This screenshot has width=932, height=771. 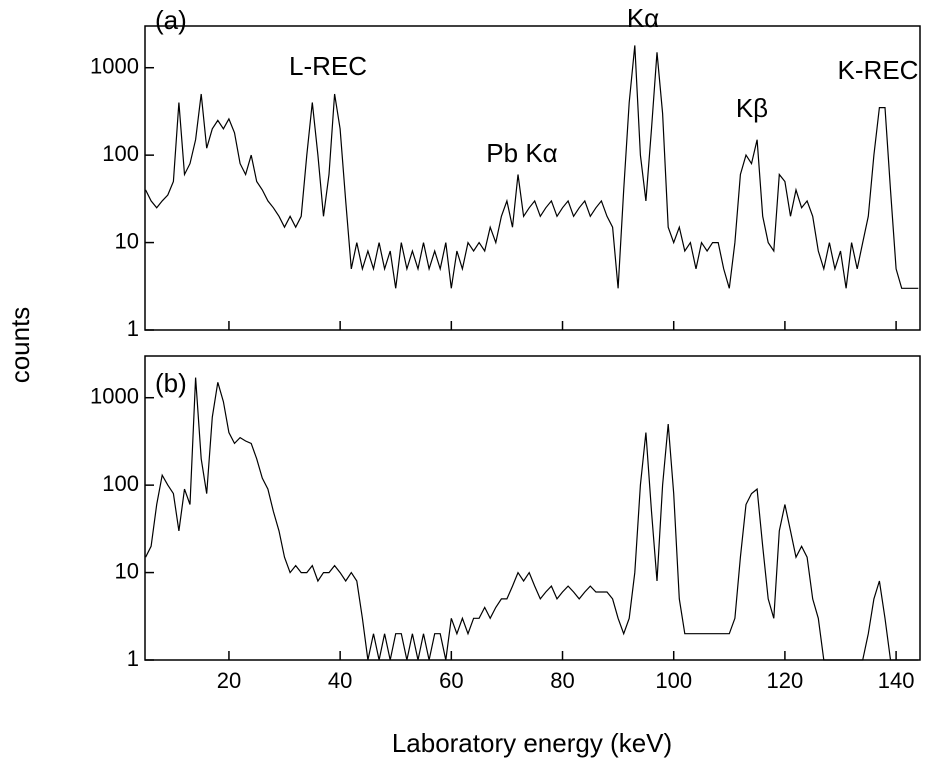 What do you see at coordinates (785, 680) in the screenshot?
I see `x-tick-label: 120` at bounding box center [785, 680].